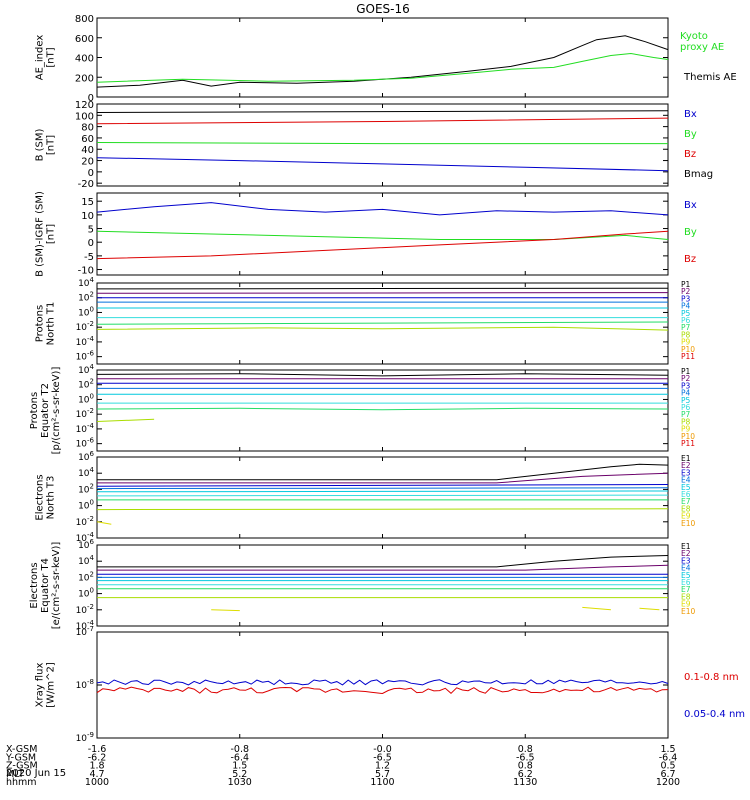  What do you see at coordinates (382, 164) in the screenshot?
I see `series-Bx` at bounding box center [382, 164].